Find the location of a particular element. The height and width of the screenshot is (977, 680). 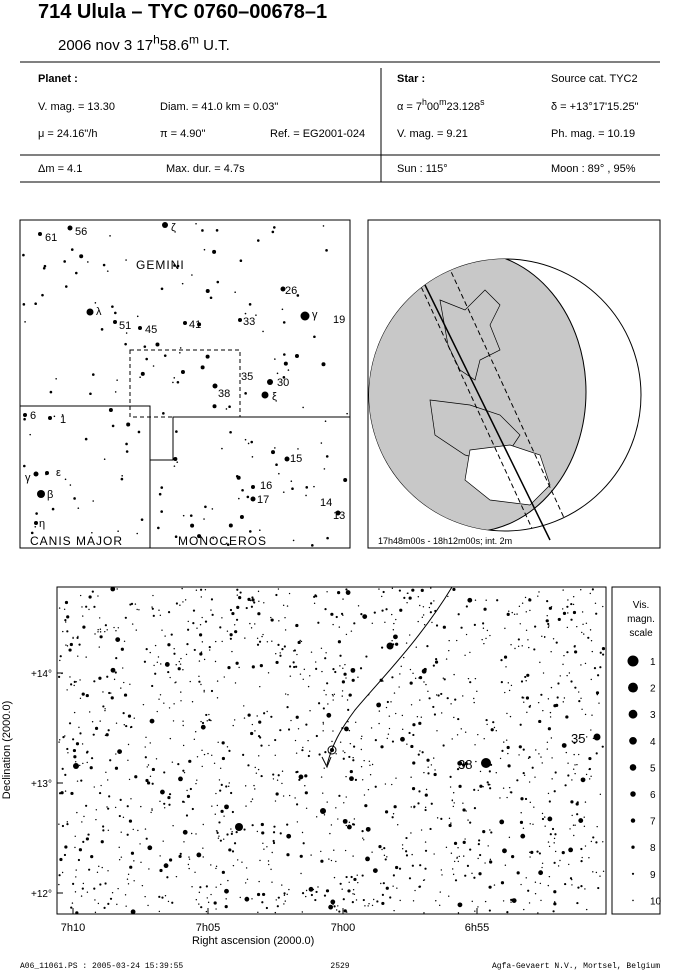

x-axis-label: Right ascension (2000.0) is located at coordinates (253, 941).